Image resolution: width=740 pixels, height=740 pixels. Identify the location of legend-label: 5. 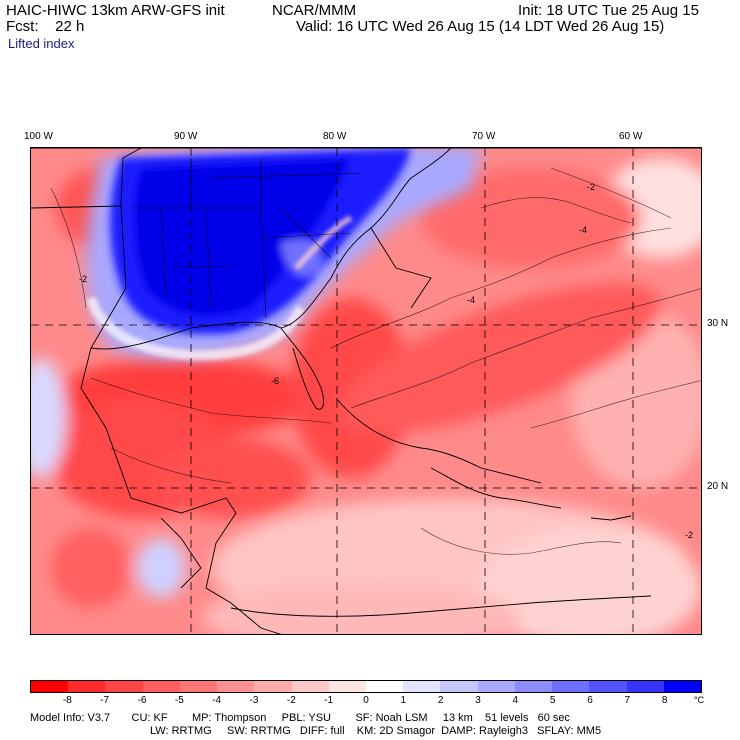
(552, 700).